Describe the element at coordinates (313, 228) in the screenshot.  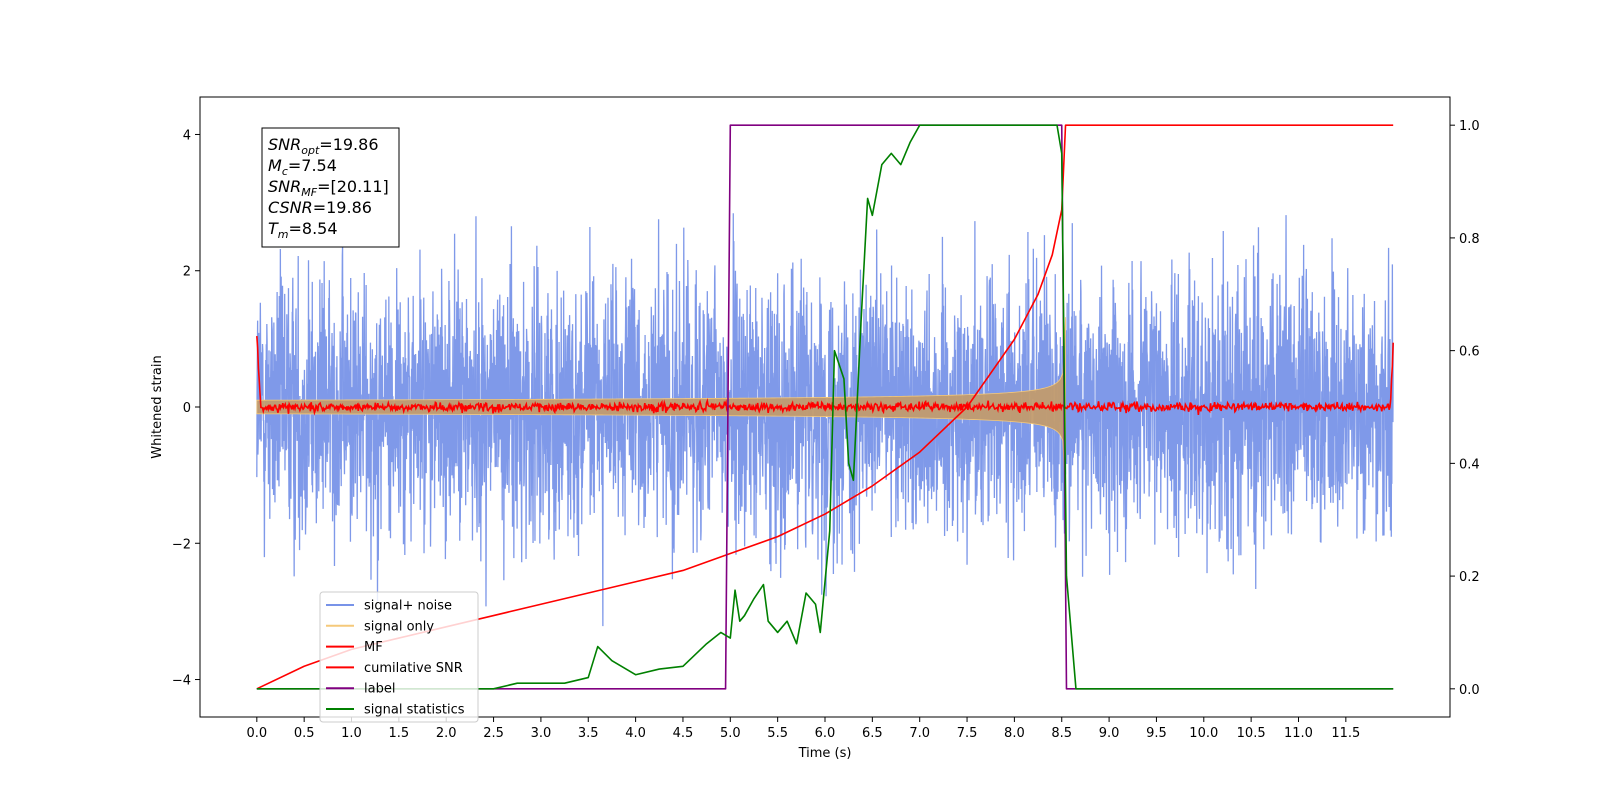
I see `stat-value: =8.54` at that location.